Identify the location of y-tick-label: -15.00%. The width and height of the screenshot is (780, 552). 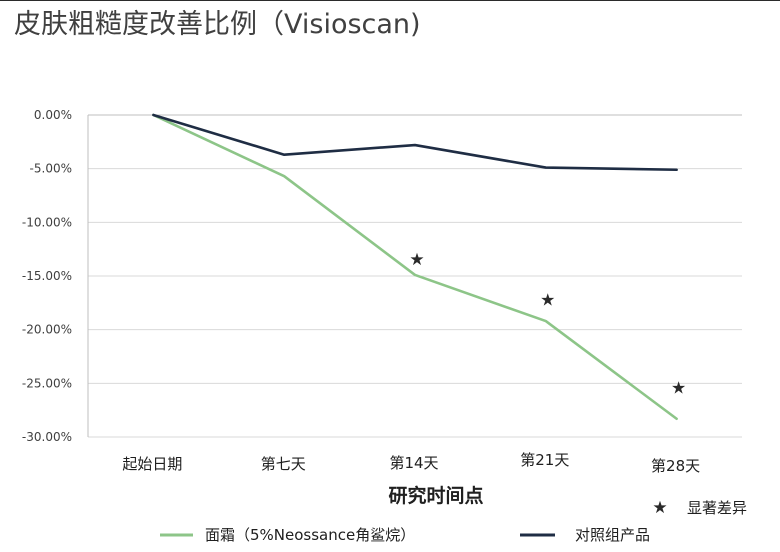
(47, 276).